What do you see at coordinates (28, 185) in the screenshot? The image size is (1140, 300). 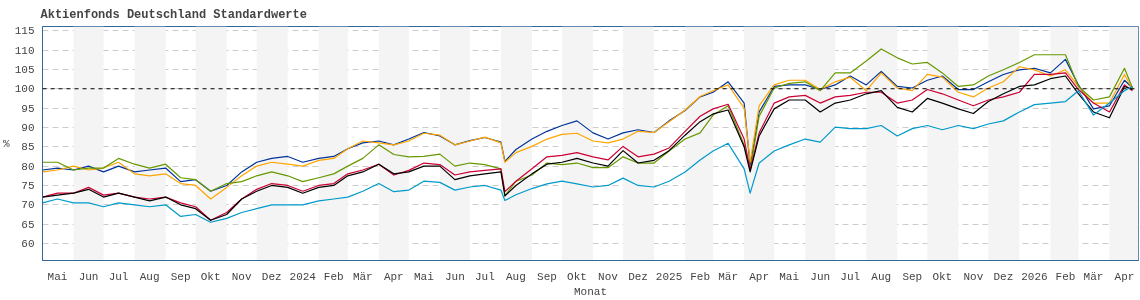 I see `y-tick-label: 75` at bounding box center [28, 185].